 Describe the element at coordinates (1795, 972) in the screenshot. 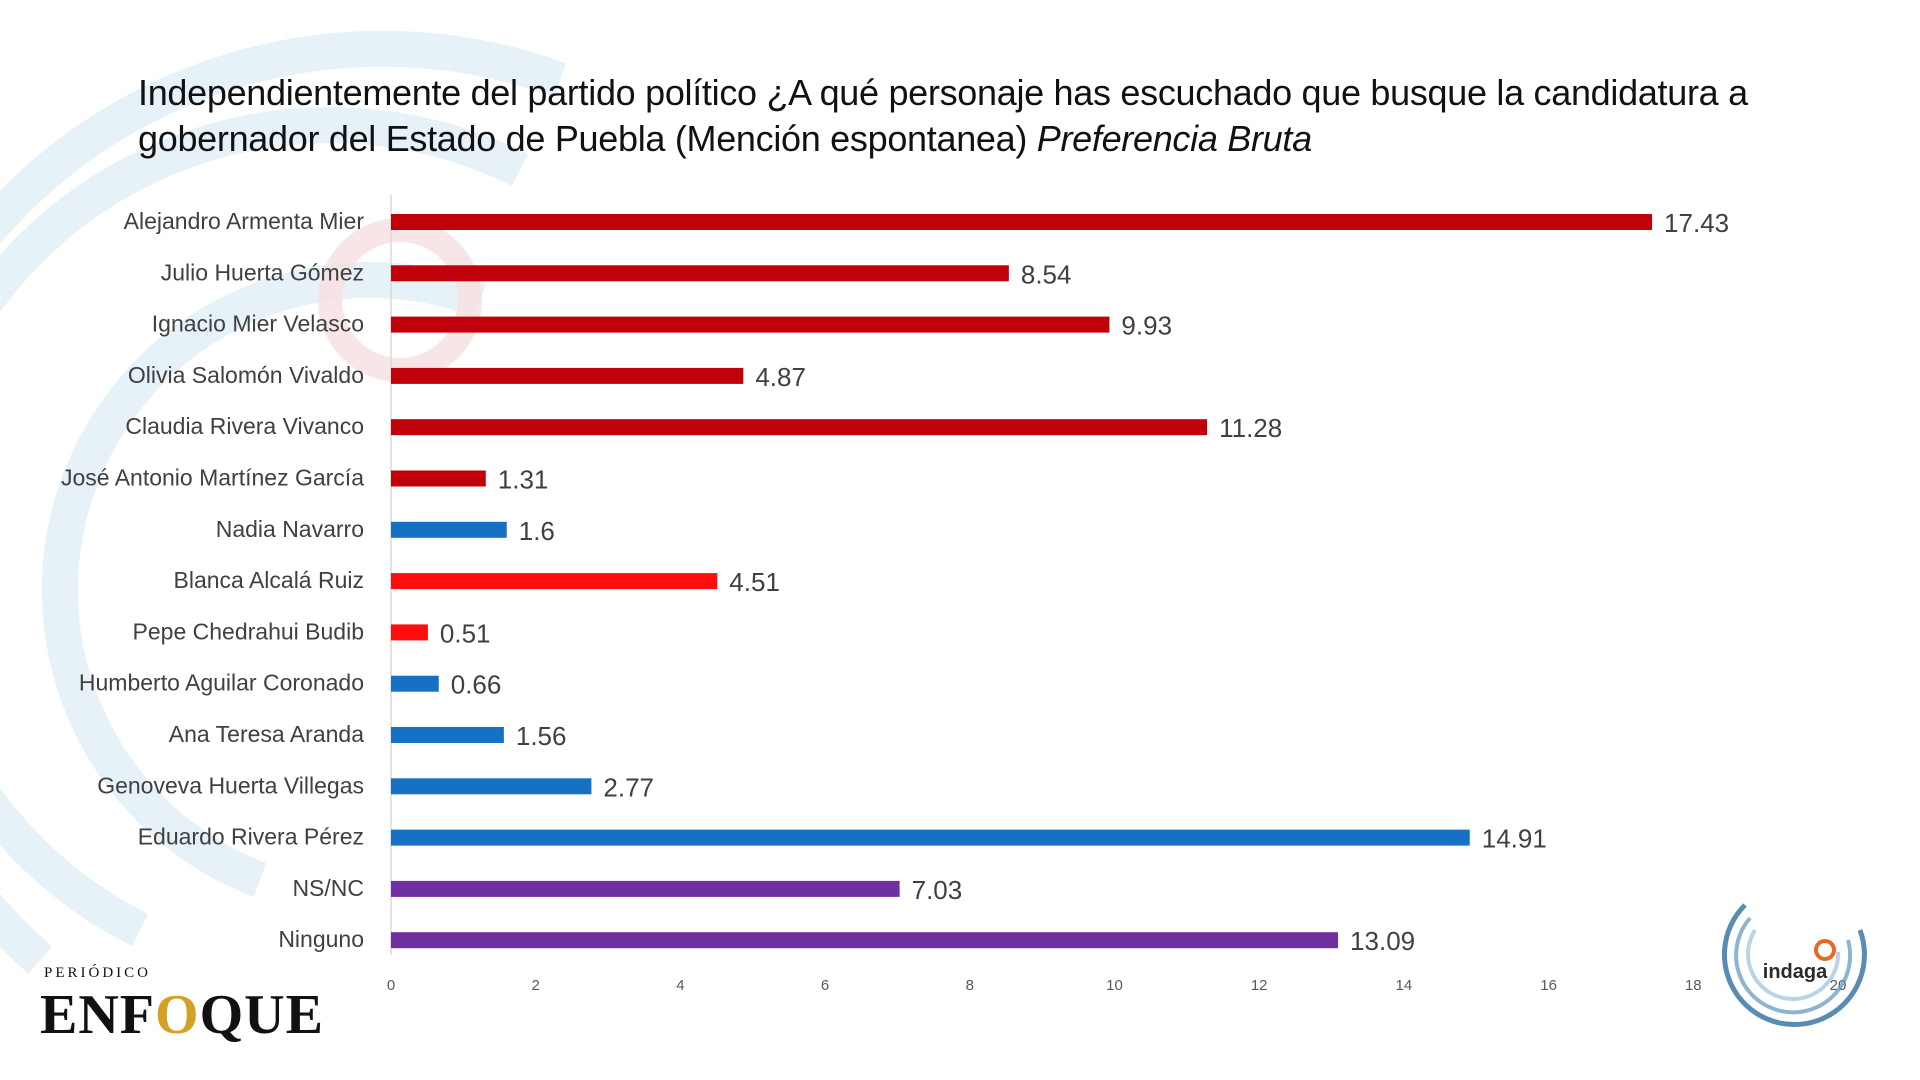

I see `indaga-logo-text: indaga` at that location.